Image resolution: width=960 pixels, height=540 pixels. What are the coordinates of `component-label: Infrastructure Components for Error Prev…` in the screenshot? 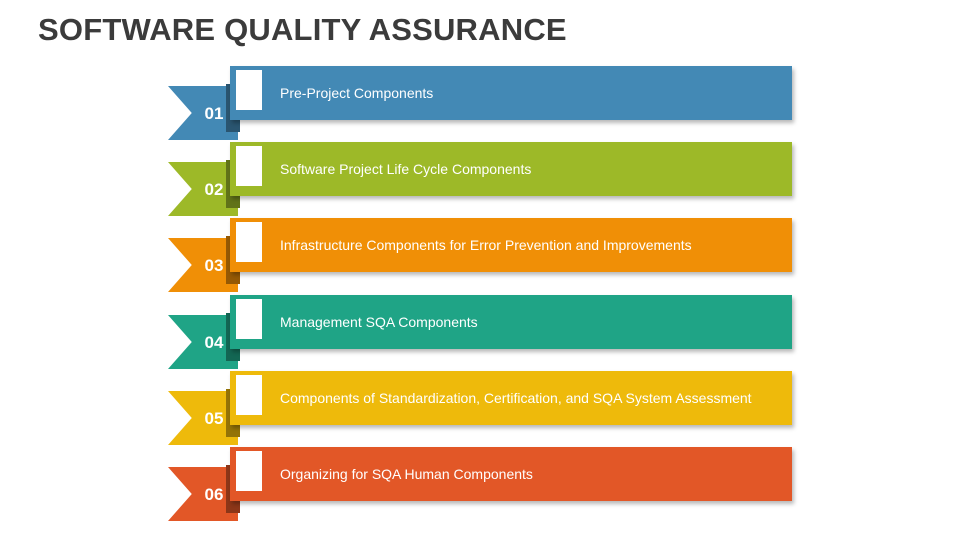 It's located at (486, 245).